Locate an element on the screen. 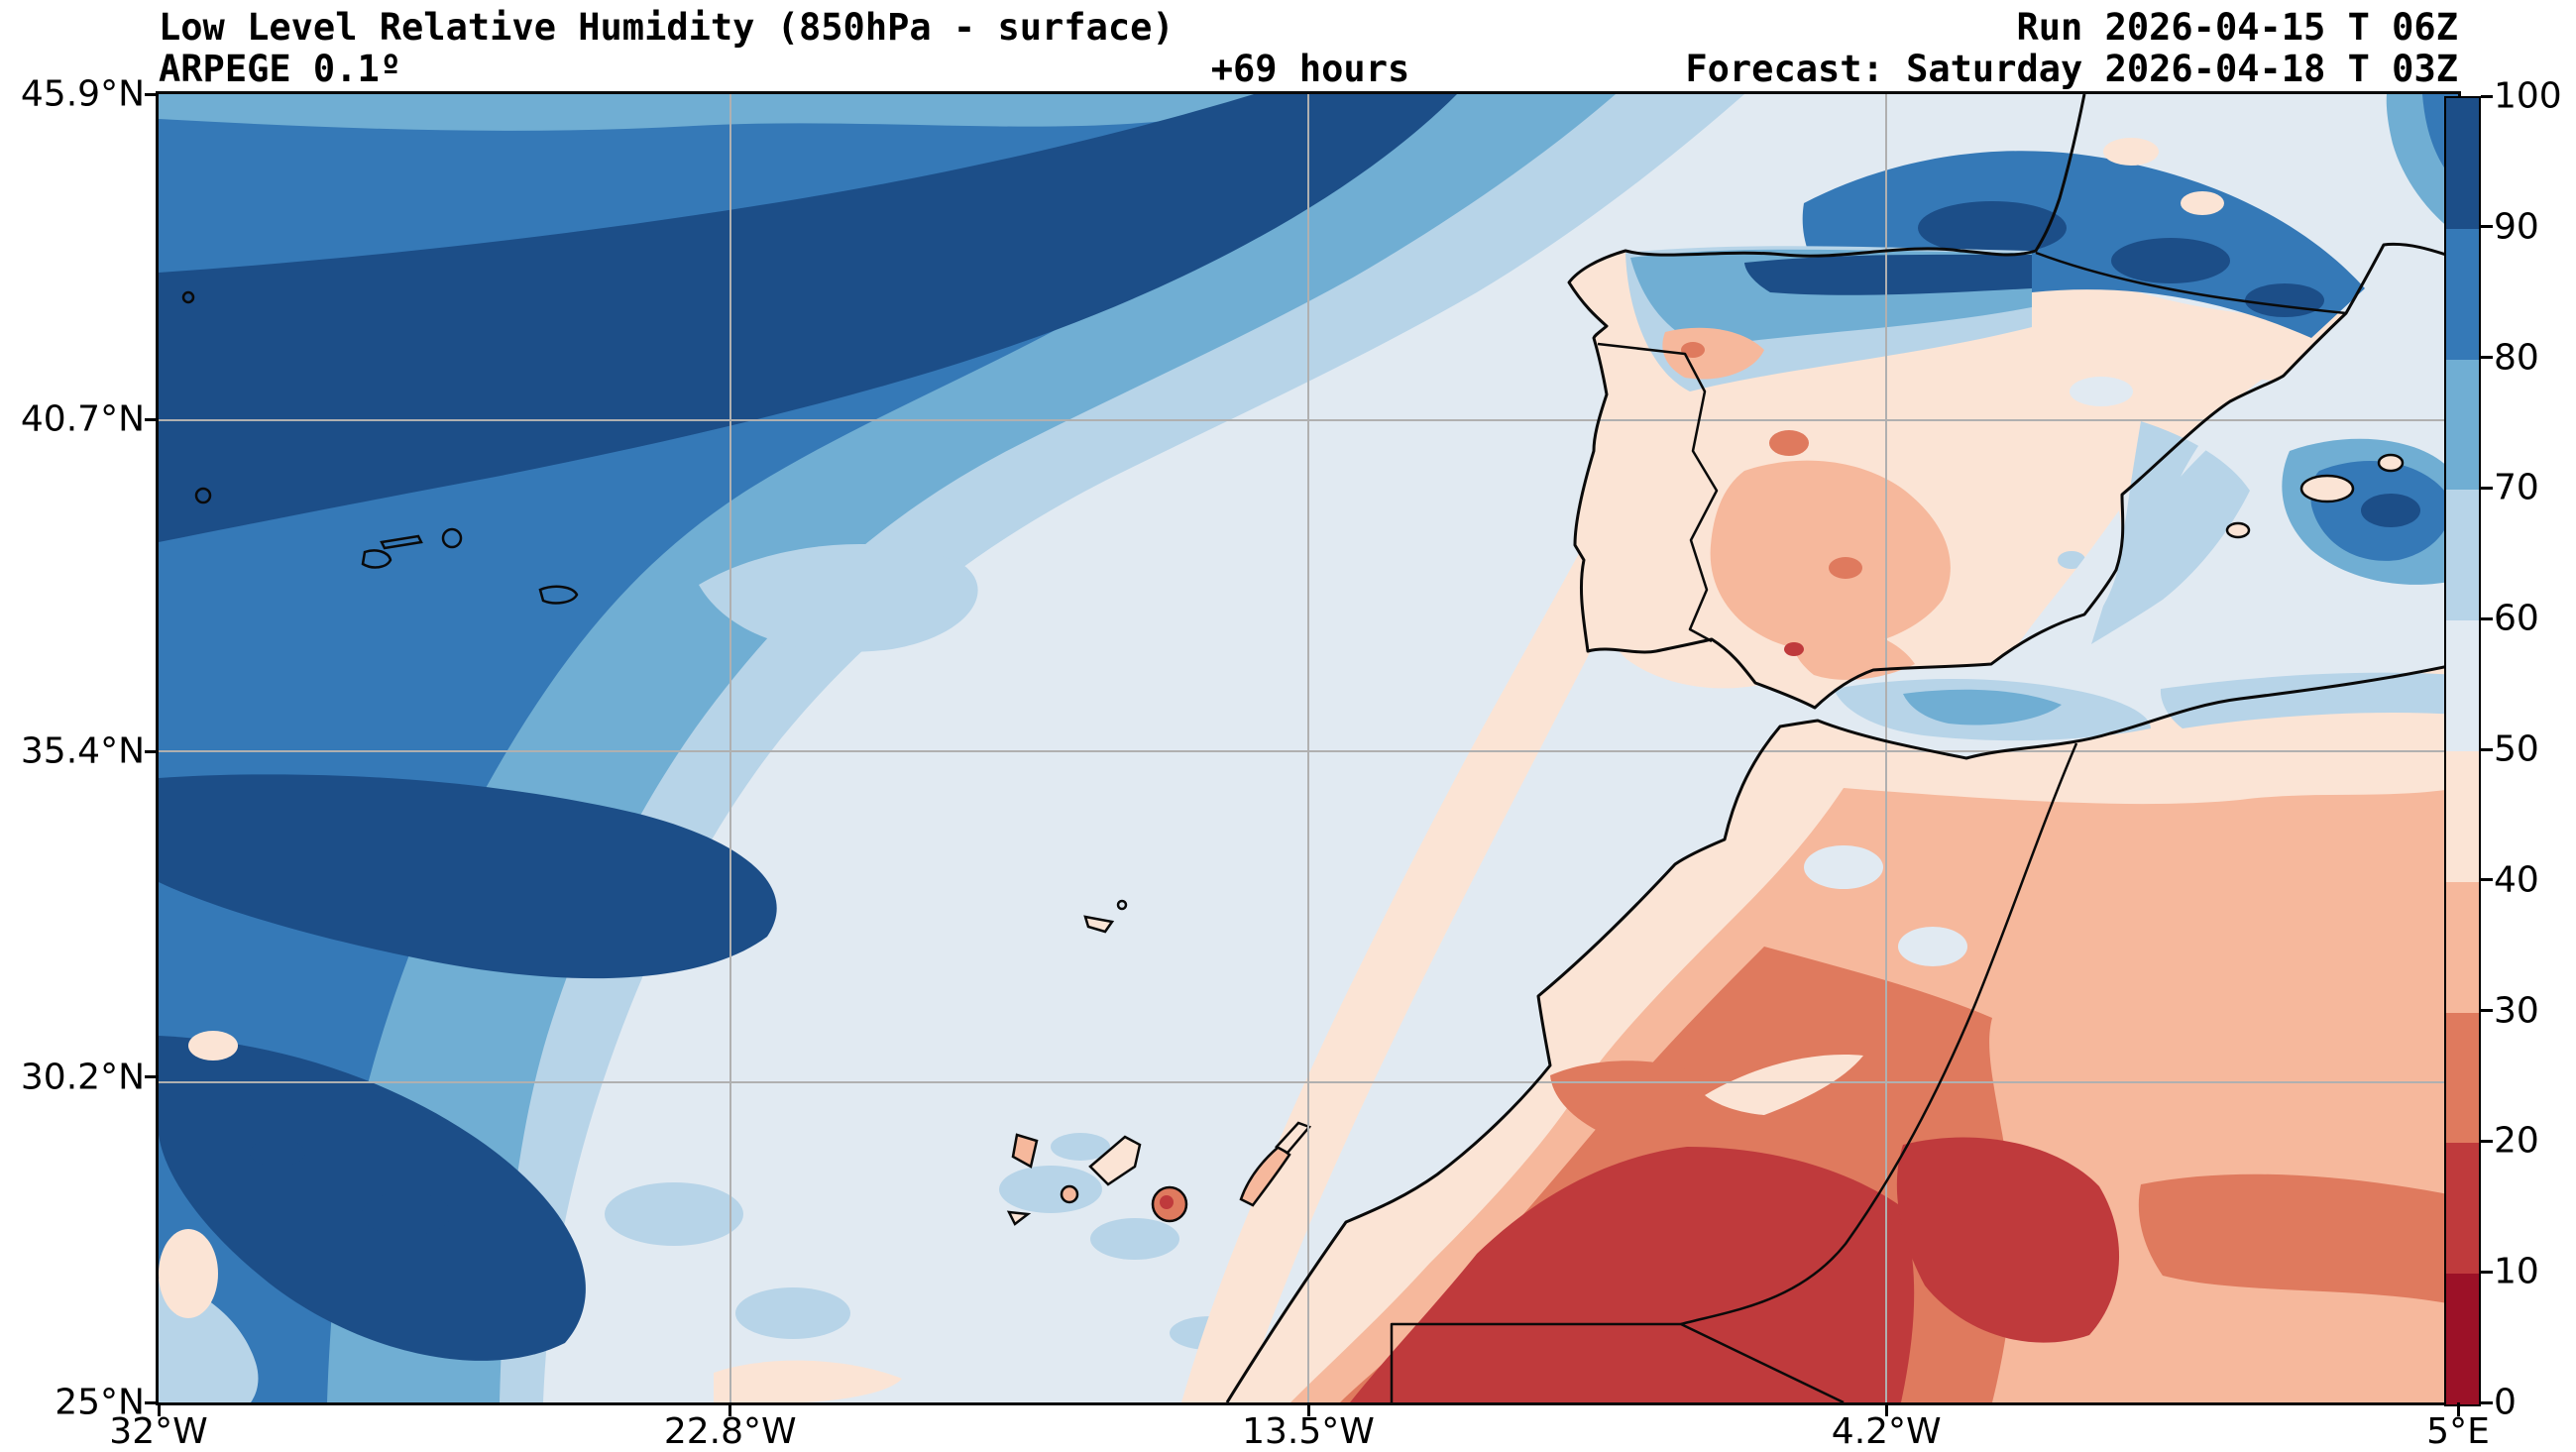 The image size is (2576, 1452). colorbar-tick-label: 70 is located at coordinates (2516, 487).